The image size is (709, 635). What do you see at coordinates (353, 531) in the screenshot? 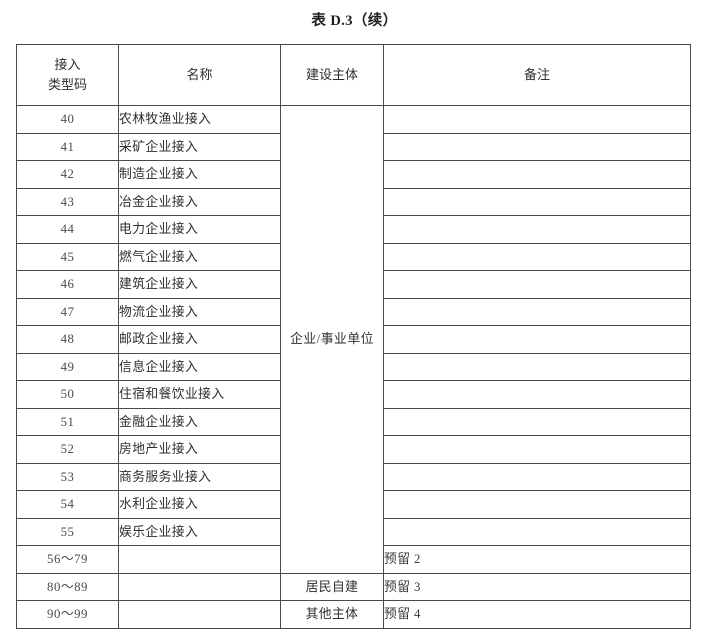
I see `table-row: 55 娱乐企业接入` at bounding box center [353, 531].